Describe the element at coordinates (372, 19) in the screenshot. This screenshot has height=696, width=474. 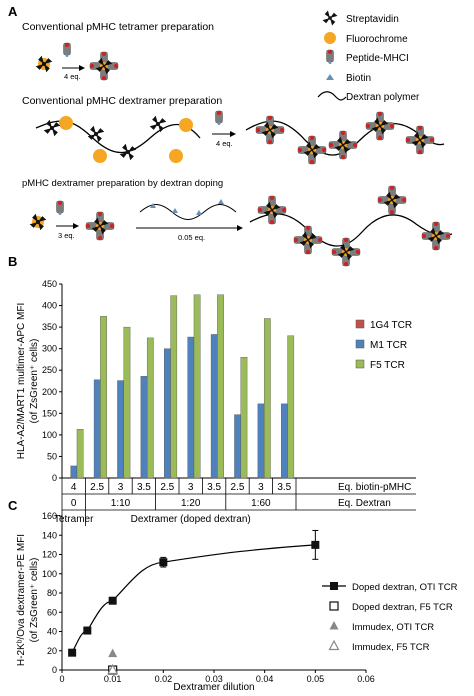
I see `legend-streptavidin: Streptavidin` at that location.